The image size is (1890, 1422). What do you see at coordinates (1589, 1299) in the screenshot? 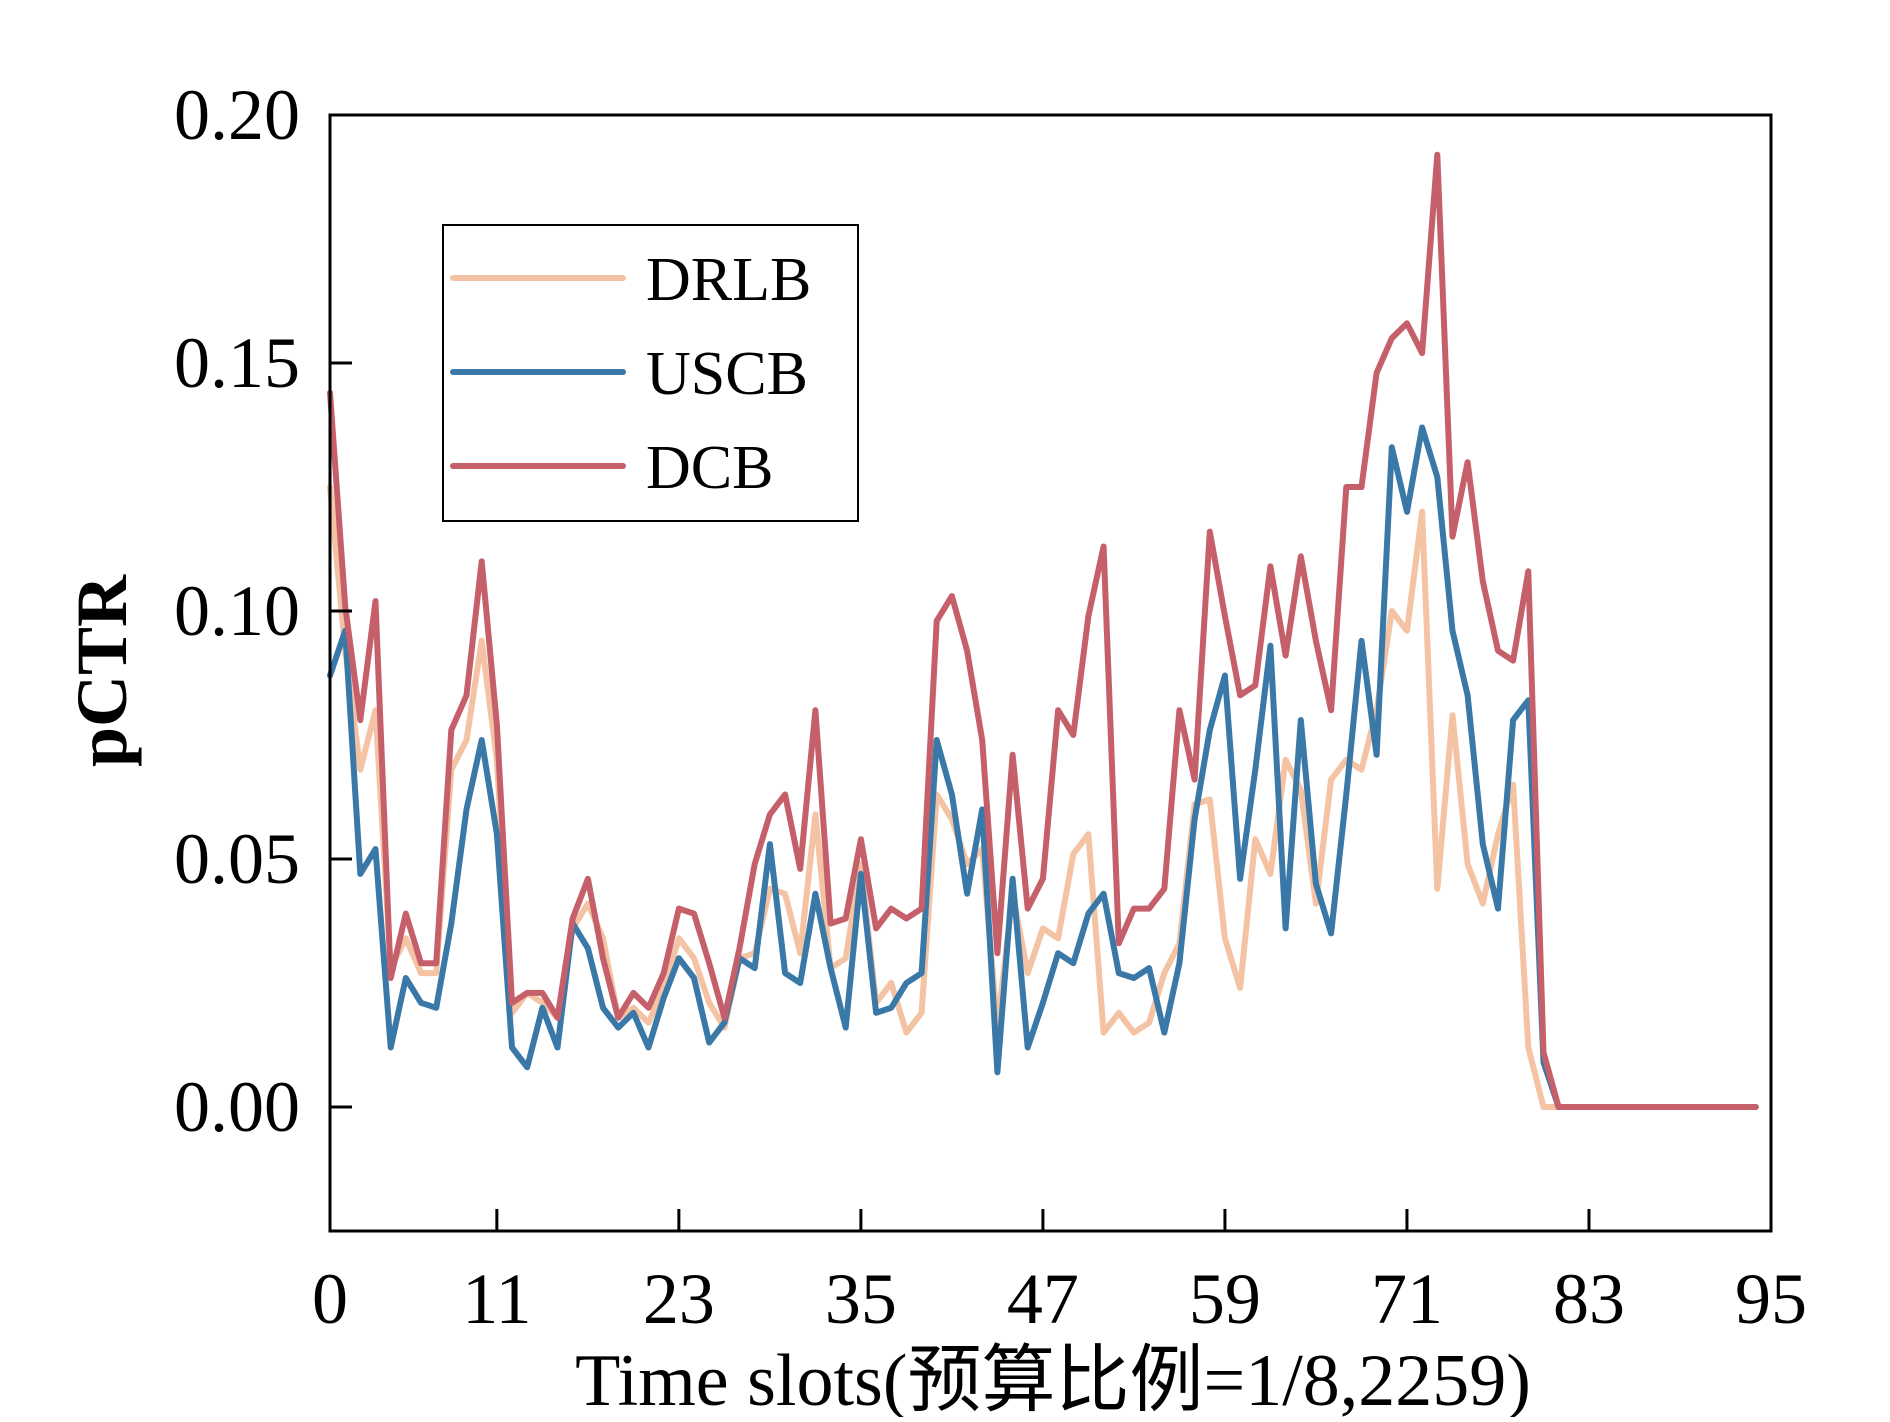
I see `x-tick-label-83: 83` at bounding box center [1589, 1299].